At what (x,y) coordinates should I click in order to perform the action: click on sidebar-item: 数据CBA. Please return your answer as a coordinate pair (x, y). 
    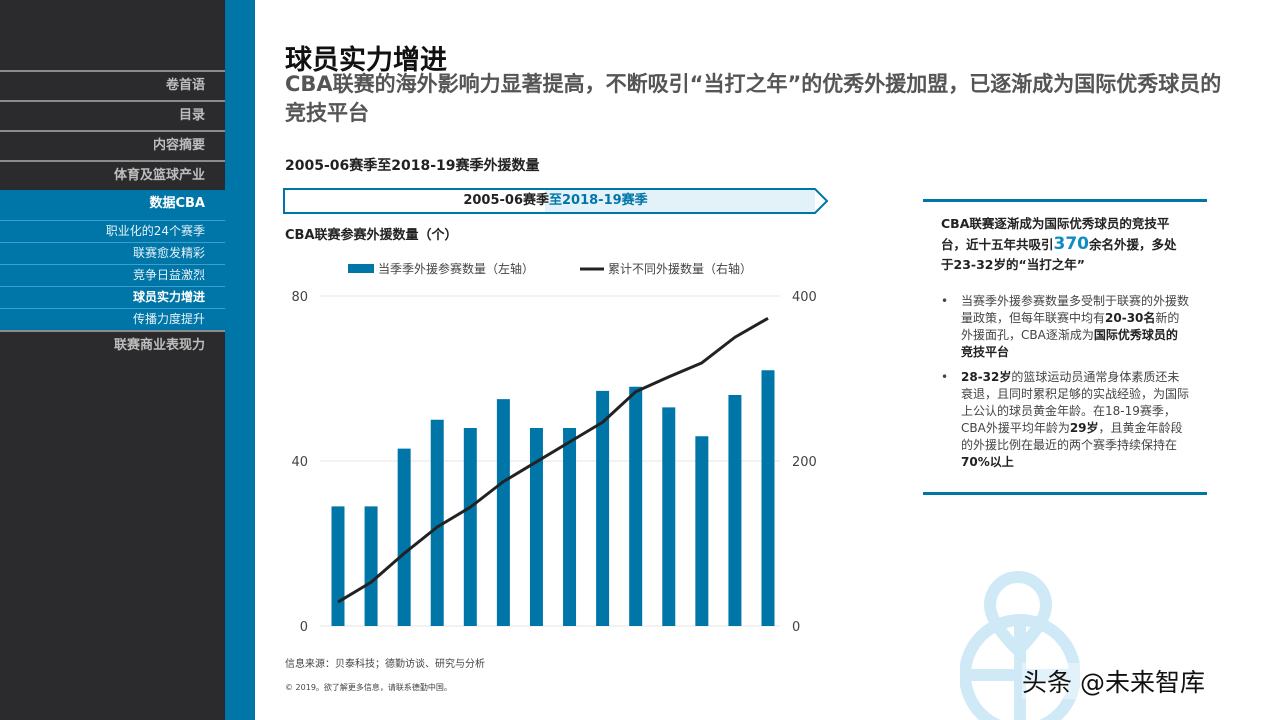
    Looking at the image, I should click on (112, 205).